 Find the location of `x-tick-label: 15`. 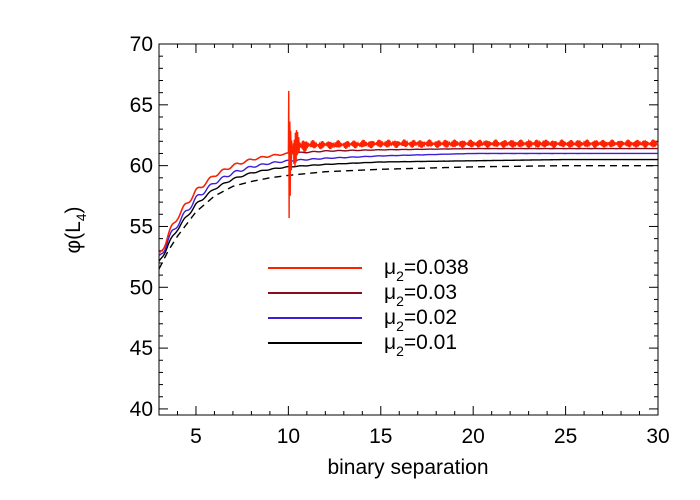

x-tick-label: 15 is located at coordinates (380, 436).